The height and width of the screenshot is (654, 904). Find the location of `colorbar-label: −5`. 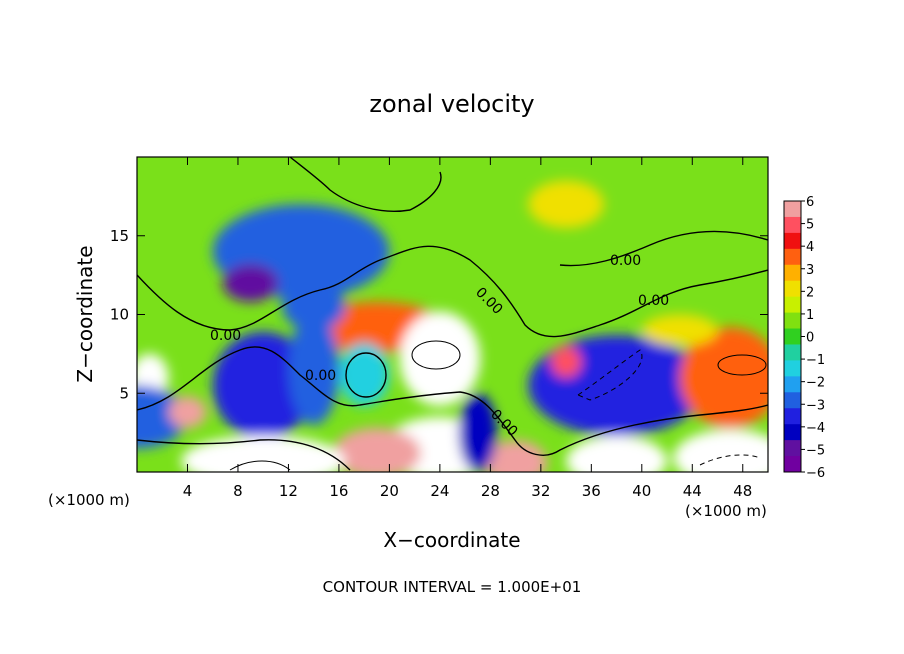

colorbar-label: −5 is located at coordinates (815, 450).